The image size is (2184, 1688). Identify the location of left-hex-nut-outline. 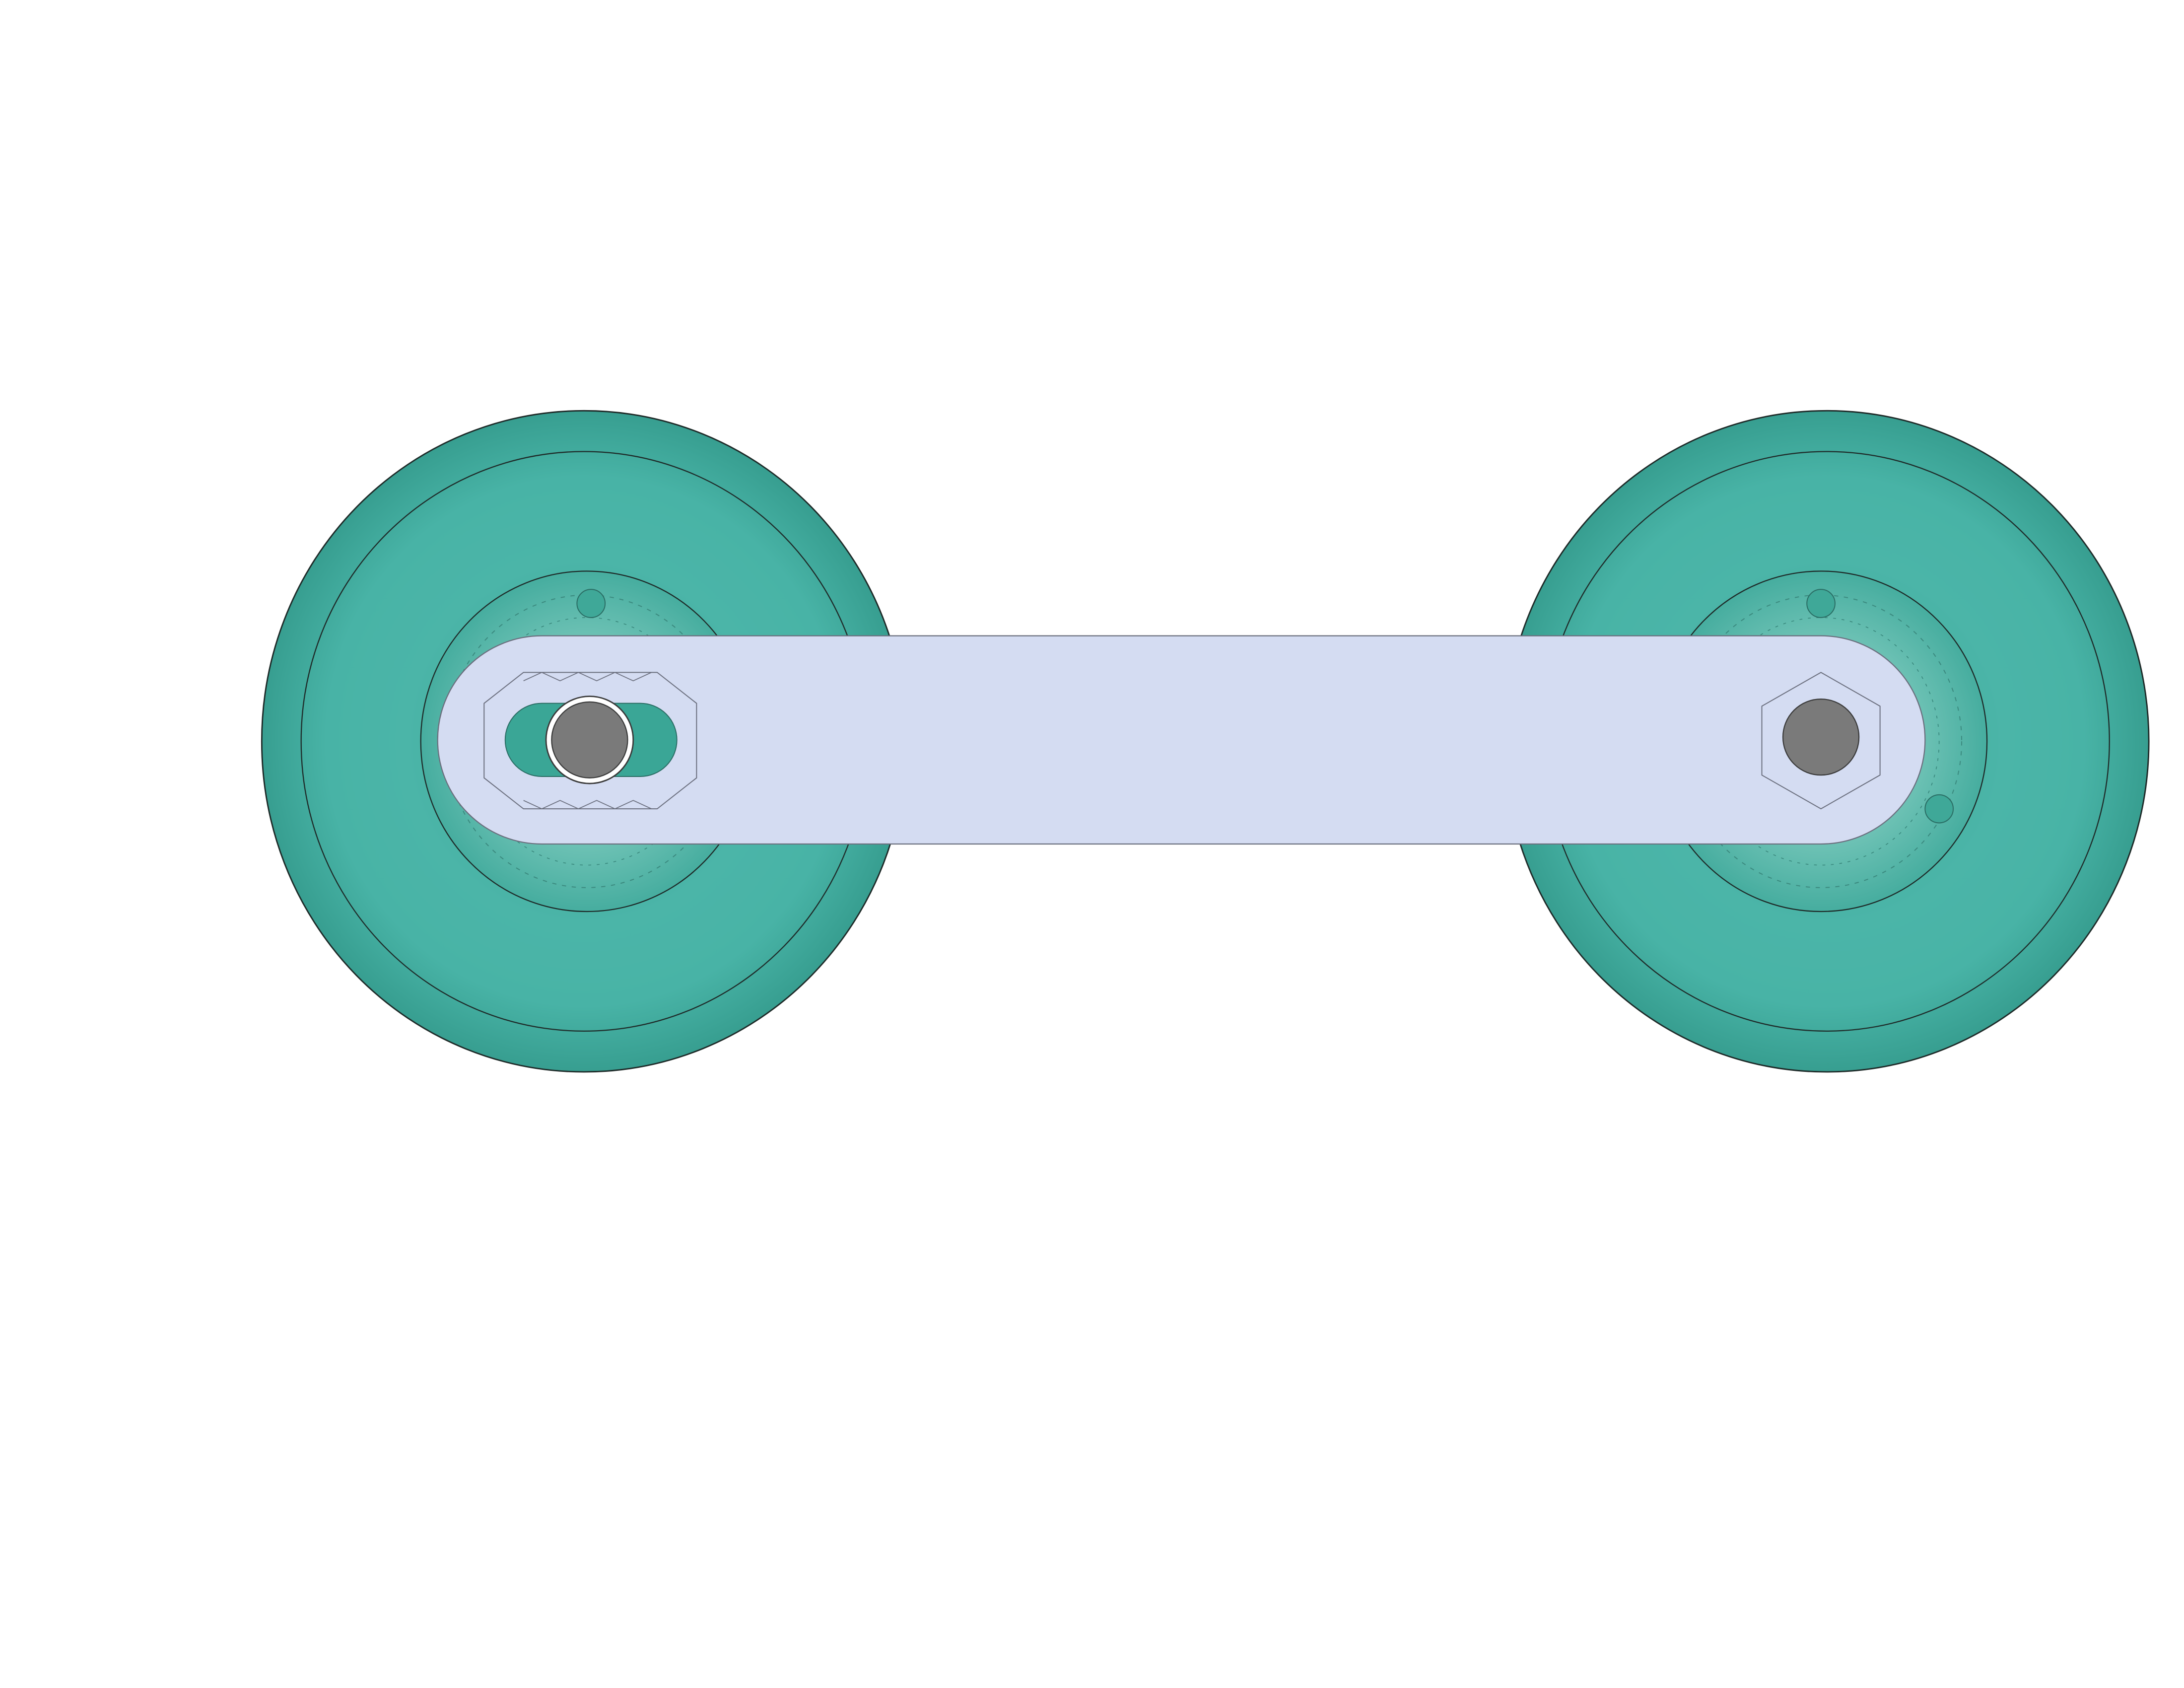
(590, 741).